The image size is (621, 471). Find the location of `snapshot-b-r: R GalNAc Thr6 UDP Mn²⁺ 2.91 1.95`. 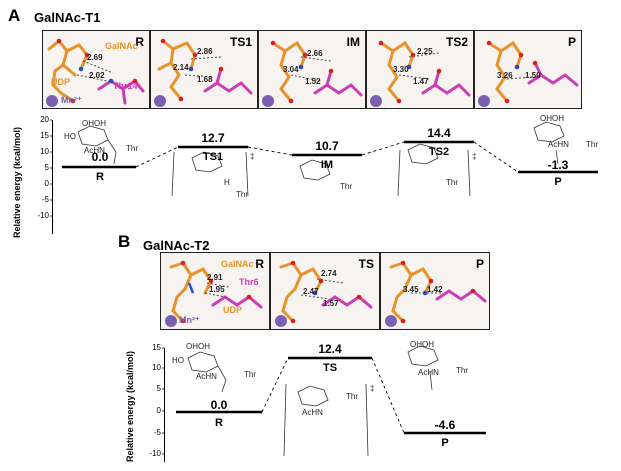

snapshot-b-r: R GalNAc Thr6 UDP Mn²⁺ 2.91 1.95 is located at coordinates (215, 291).